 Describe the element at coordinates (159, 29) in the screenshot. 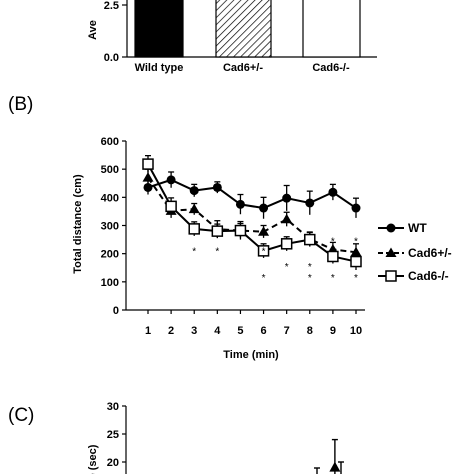

I see `bar-wild-type` at that location.